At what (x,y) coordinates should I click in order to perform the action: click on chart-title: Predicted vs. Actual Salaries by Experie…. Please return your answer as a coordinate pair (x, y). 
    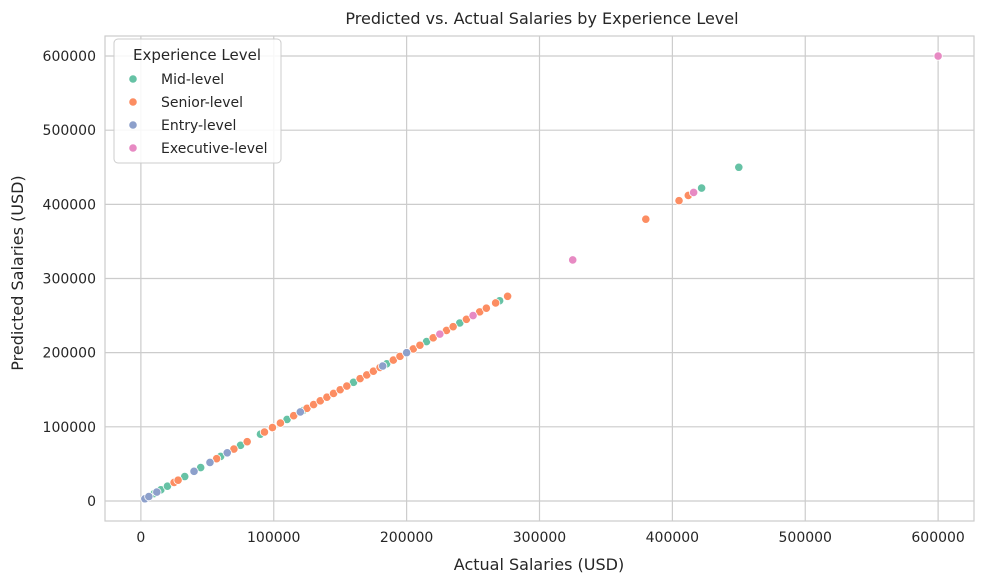
    Looking at the image, I should click on (541, 18).